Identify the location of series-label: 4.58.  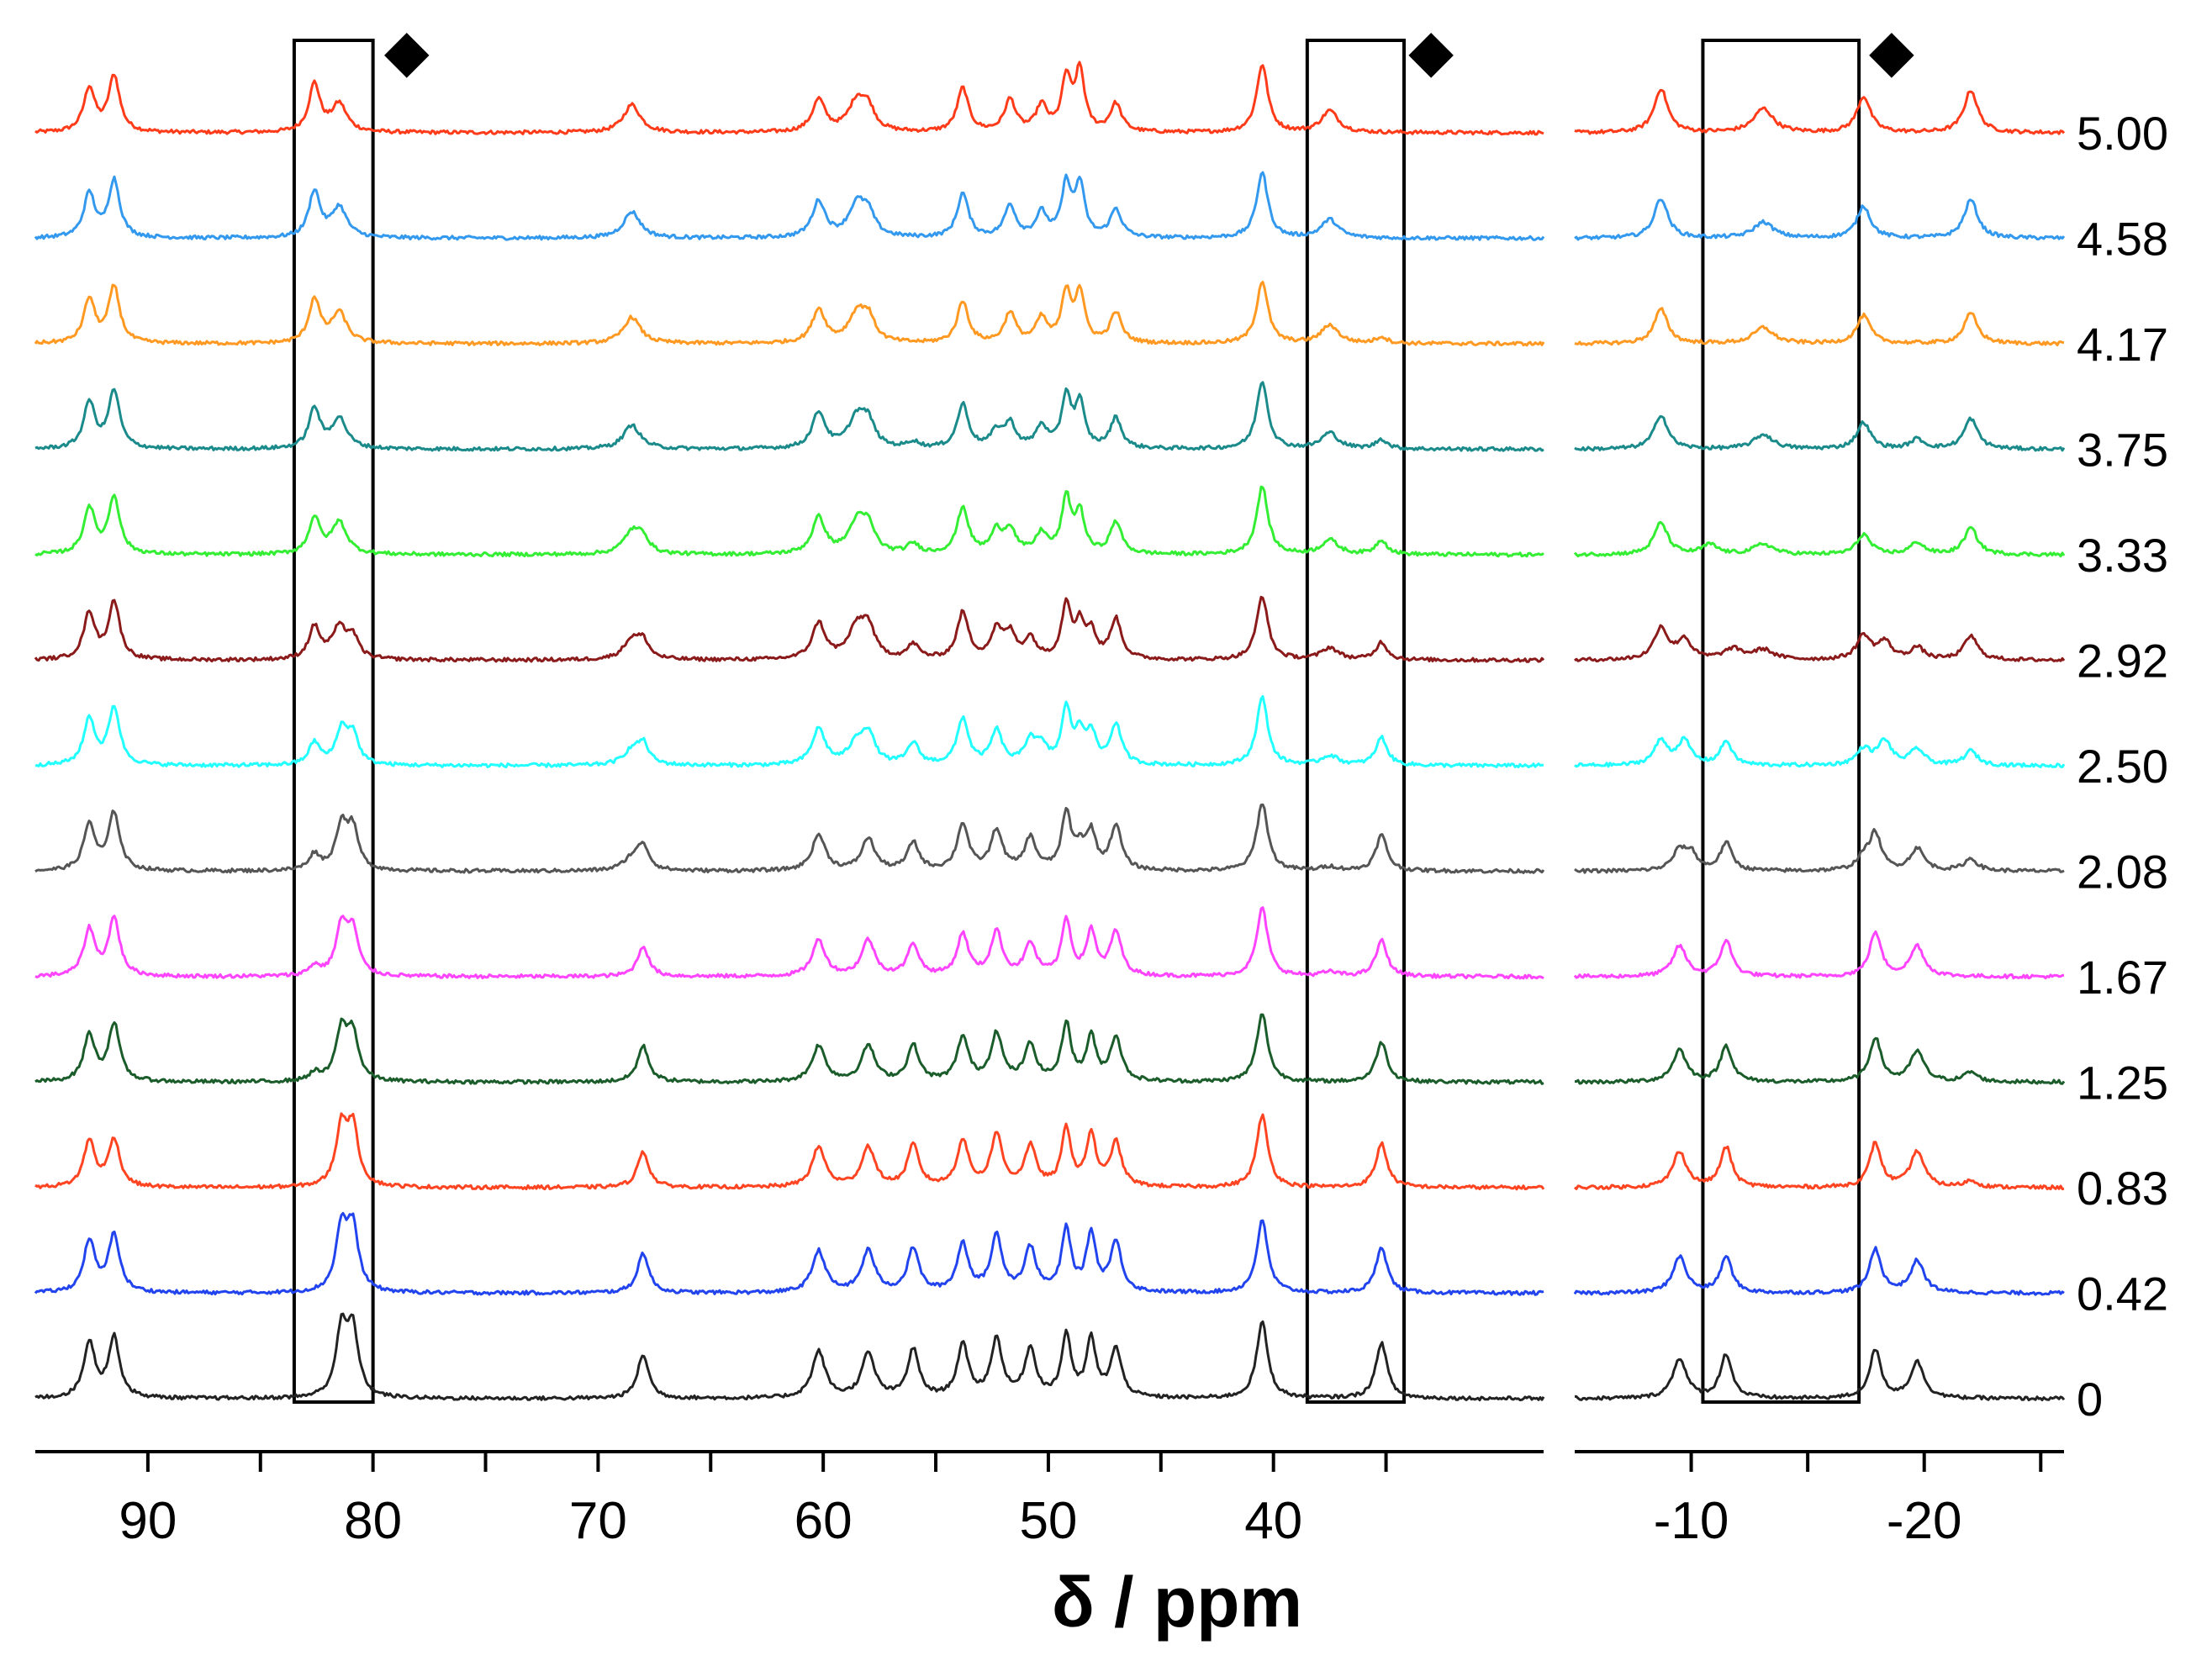
(2122, 239).